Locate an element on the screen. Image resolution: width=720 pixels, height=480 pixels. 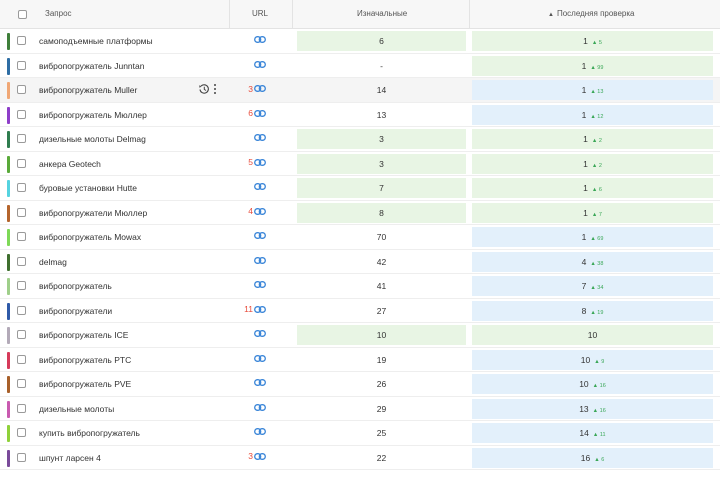
header-url: URL is located at coordinates (260, 13).